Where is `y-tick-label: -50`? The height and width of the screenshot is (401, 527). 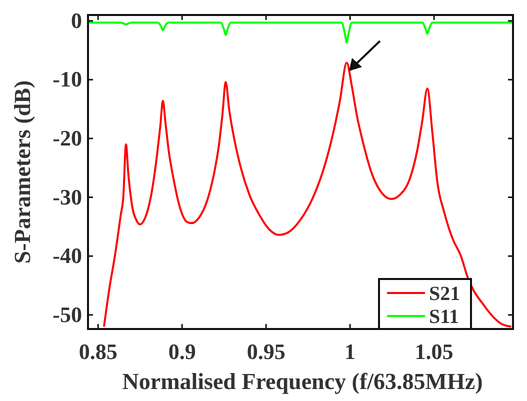 y-tick-label: -50 is located at coordinates (67, 314).